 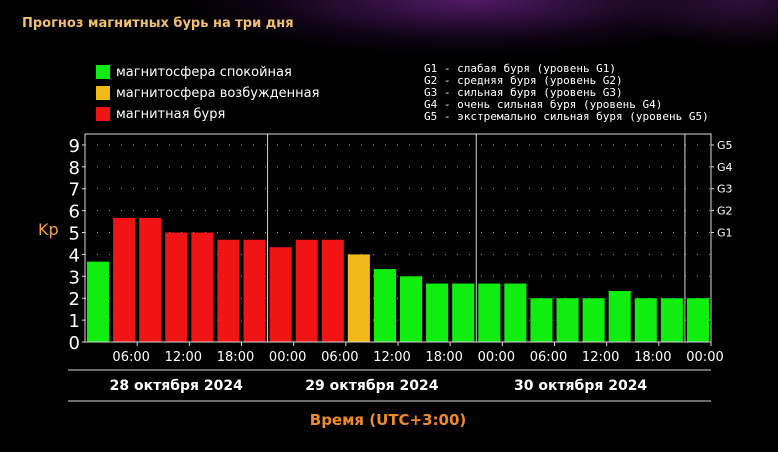 I want to click on legend-item-calm: магнитосфера спокойная, so click(x=207, y=72).